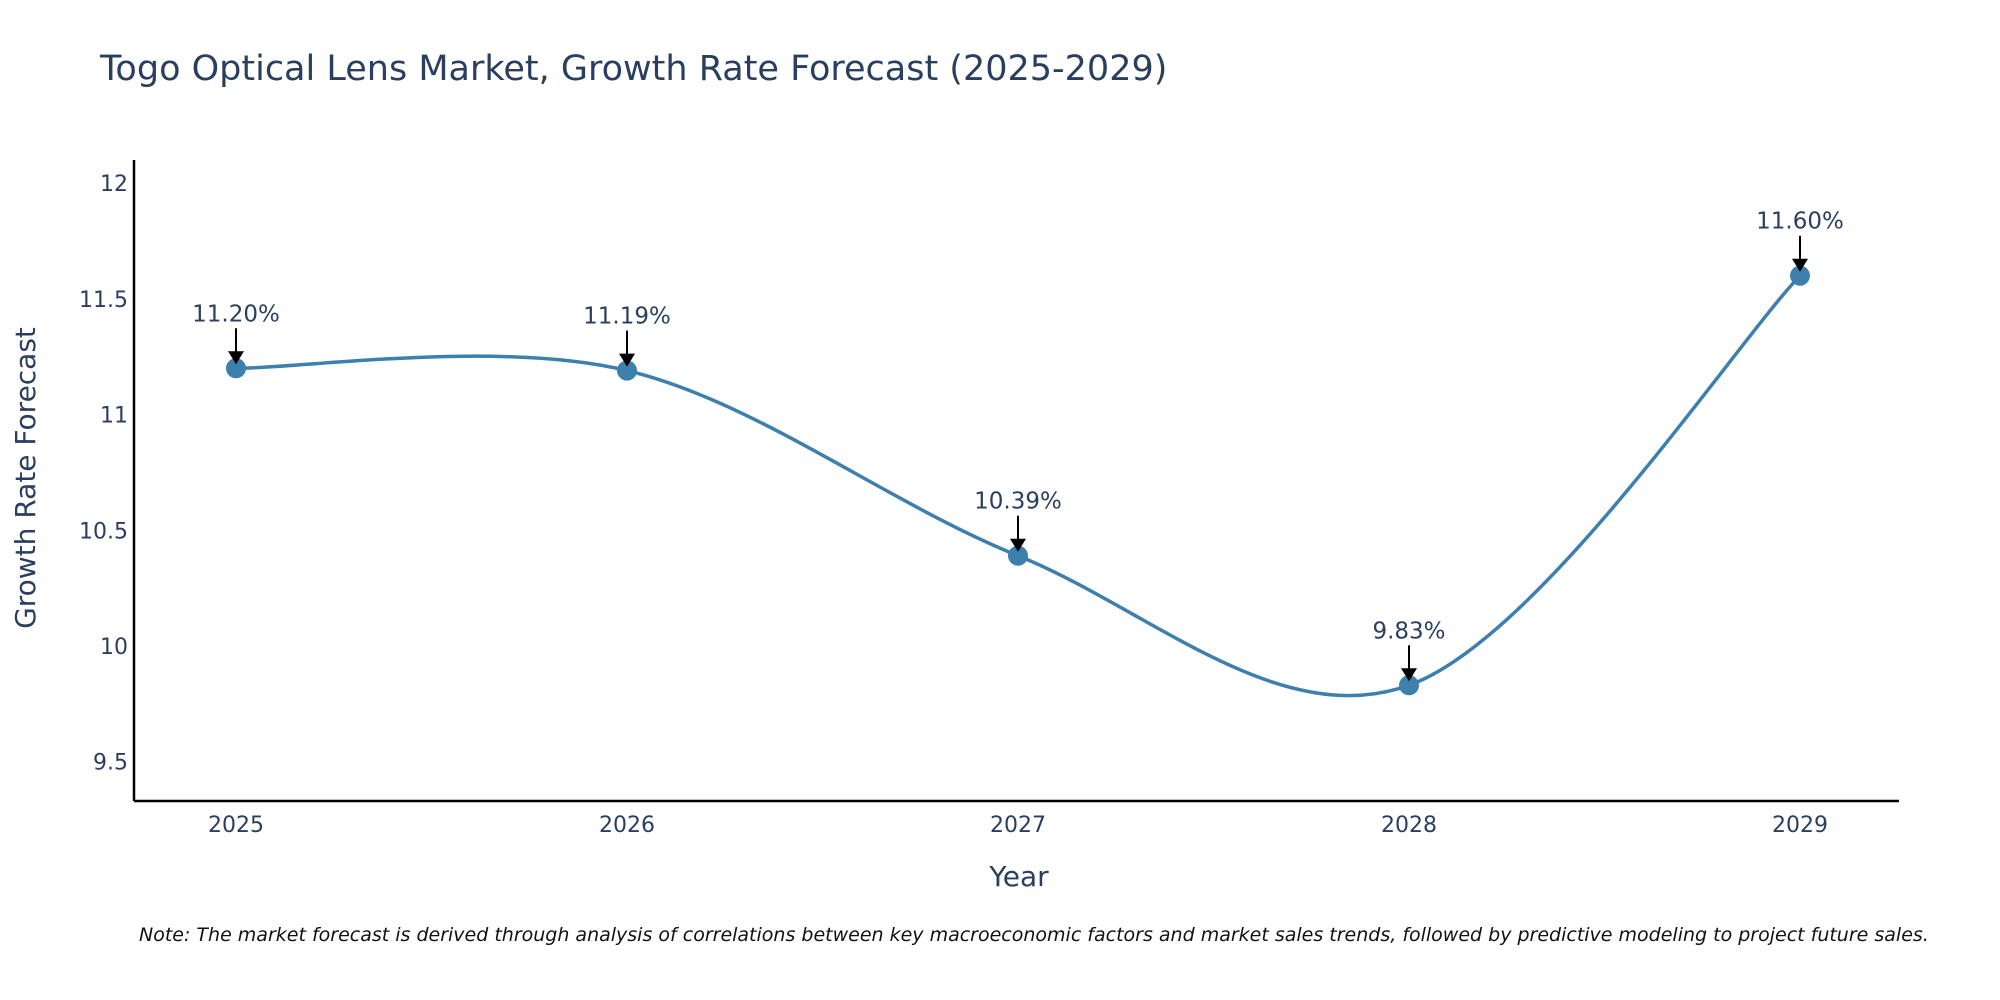  What do you see at coordinates (114, 416) in the screenshot?
I see `y-tick-label: 11` at bounding box center [114, 416].